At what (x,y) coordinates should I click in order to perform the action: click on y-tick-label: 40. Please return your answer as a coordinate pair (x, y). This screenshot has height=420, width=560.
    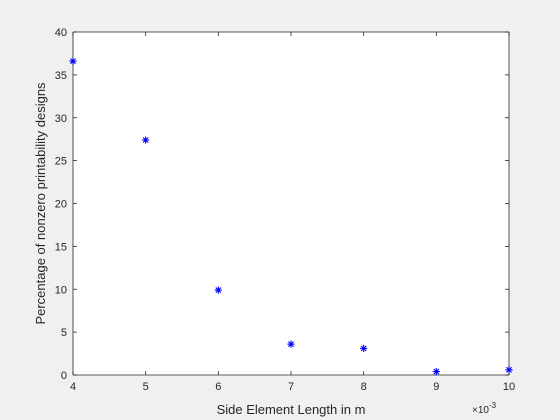
    Looking at the image, I should click on (61, 33).